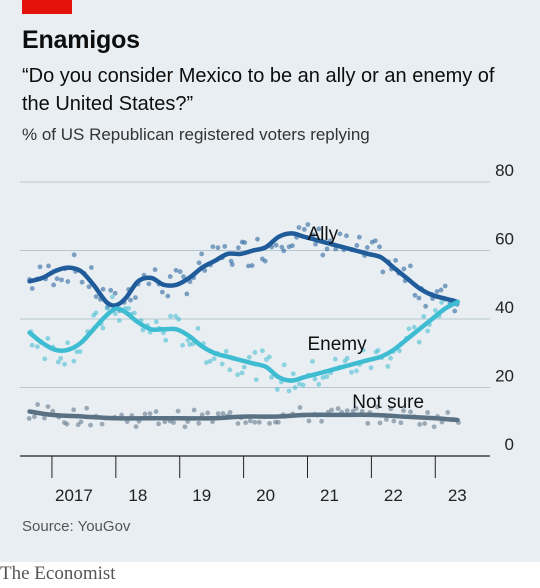  Describe the element at coordinates (504, 170) in the screenshot. I see `y-tick-label: 80` at that location.